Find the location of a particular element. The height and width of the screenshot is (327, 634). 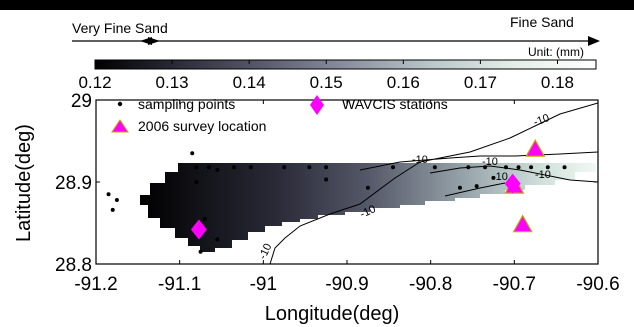

legend-label: sampling points is located at coordinates (186, 104).